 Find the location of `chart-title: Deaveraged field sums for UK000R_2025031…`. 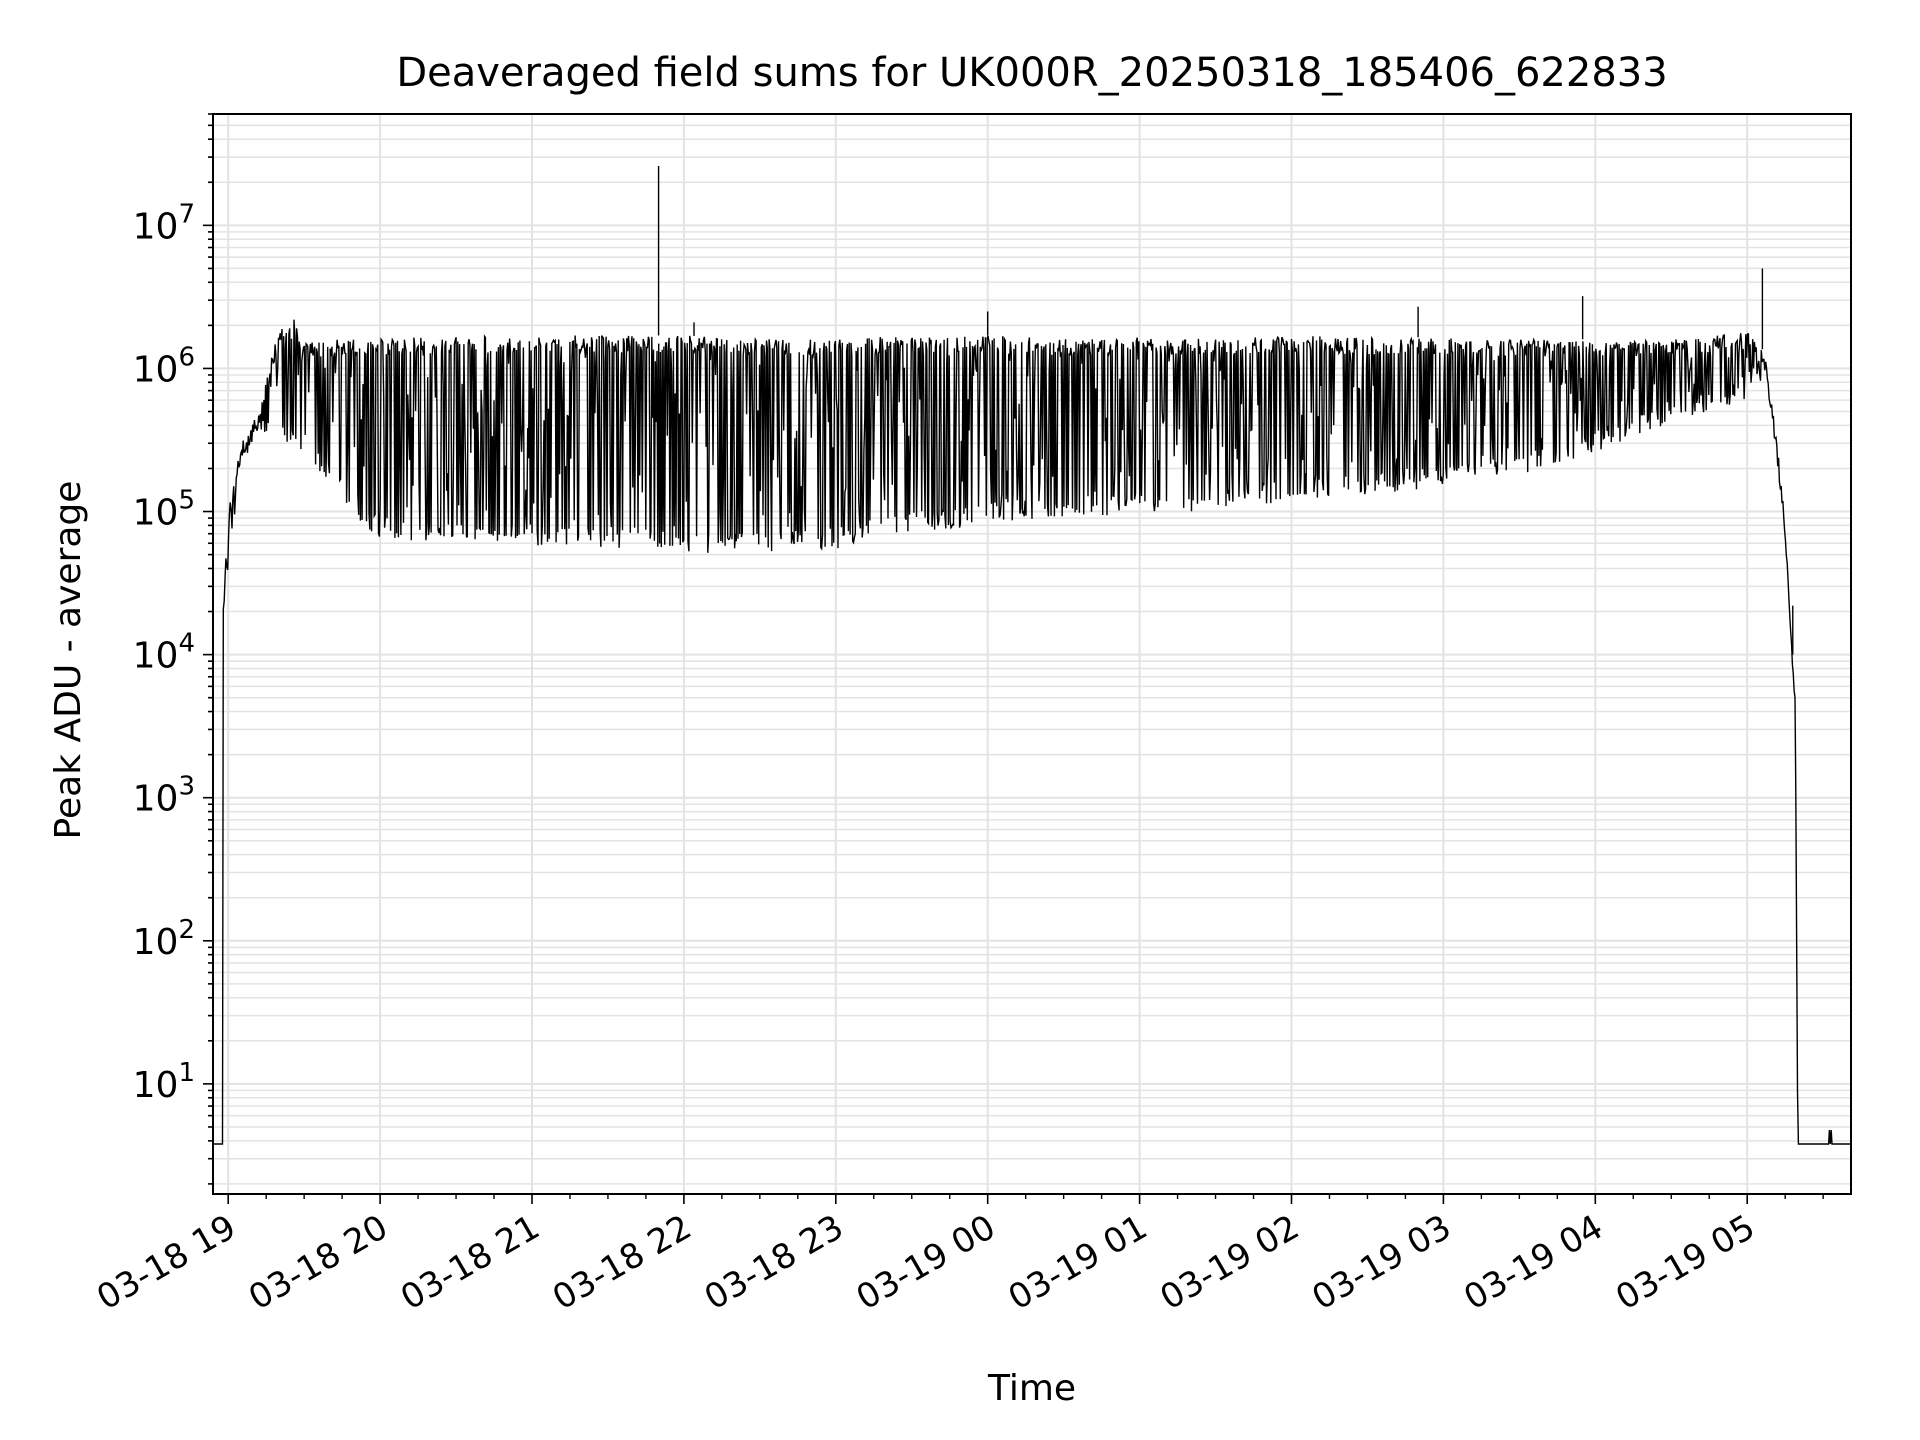

chart-title: Deaveraged field sums for UK000R_2025031… is located at coordinates (1031, 73).